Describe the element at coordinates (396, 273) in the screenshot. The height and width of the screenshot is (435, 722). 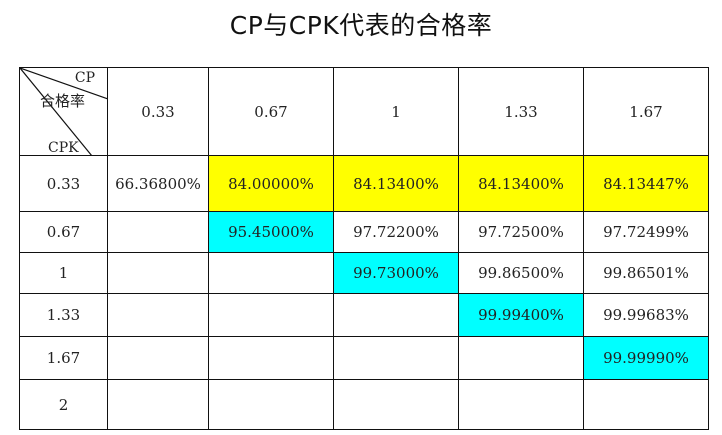
I see `table-cell-highlight: 99.73000%` at that location.